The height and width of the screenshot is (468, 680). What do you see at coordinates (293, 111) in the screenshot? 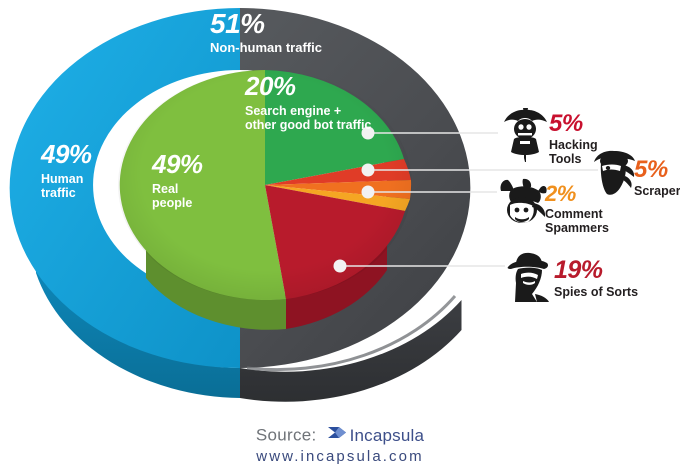
I see `goodbots-caption-1: Search engine +` at bounding box center [293, 111].